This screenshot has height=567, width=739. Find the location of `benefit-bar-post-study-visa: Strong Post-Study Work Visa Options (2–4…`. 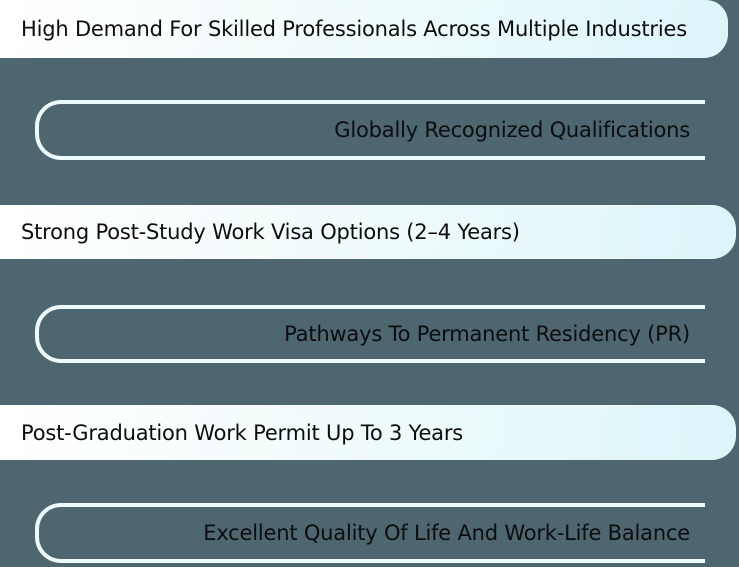

benefit-bar-post-study-visa: Strong Post-Study Work Visa Options (2–4… is located at coordinates (368, 232).